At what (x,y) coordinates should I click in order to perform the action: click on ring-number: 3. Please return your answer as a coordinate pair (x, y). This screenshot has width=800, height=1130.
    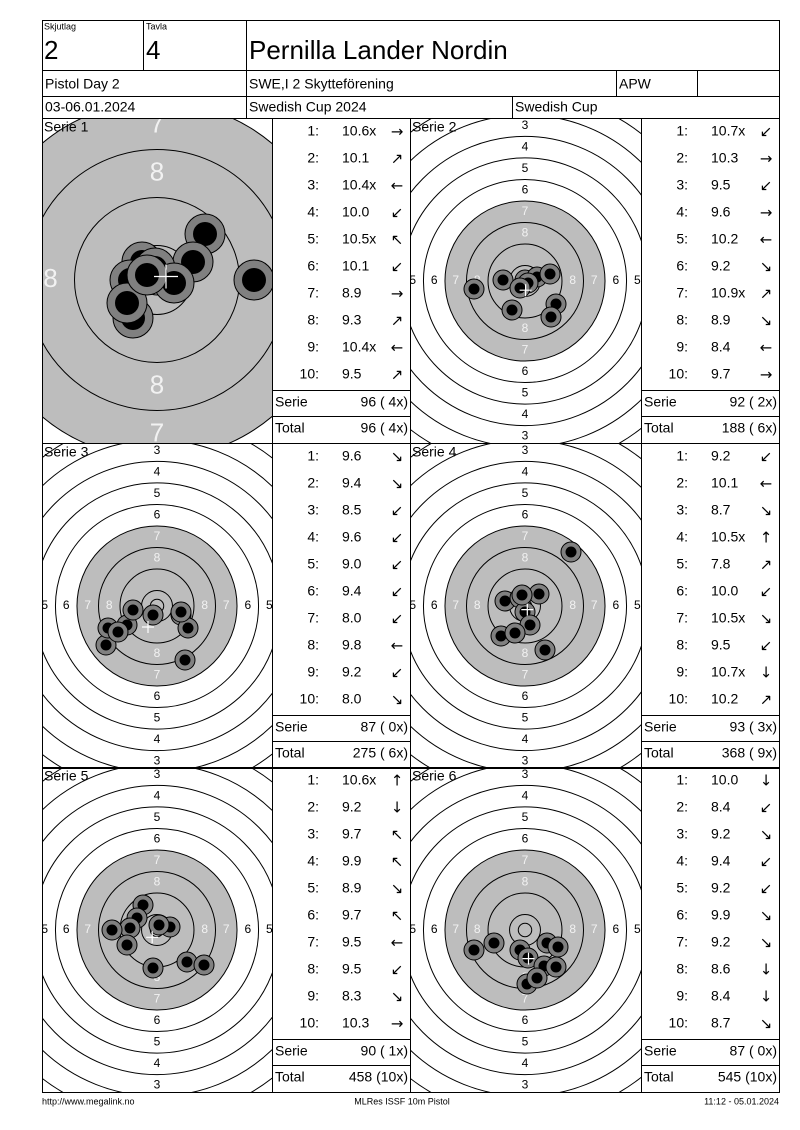
    Looking at the image, I should click on (525, 436).